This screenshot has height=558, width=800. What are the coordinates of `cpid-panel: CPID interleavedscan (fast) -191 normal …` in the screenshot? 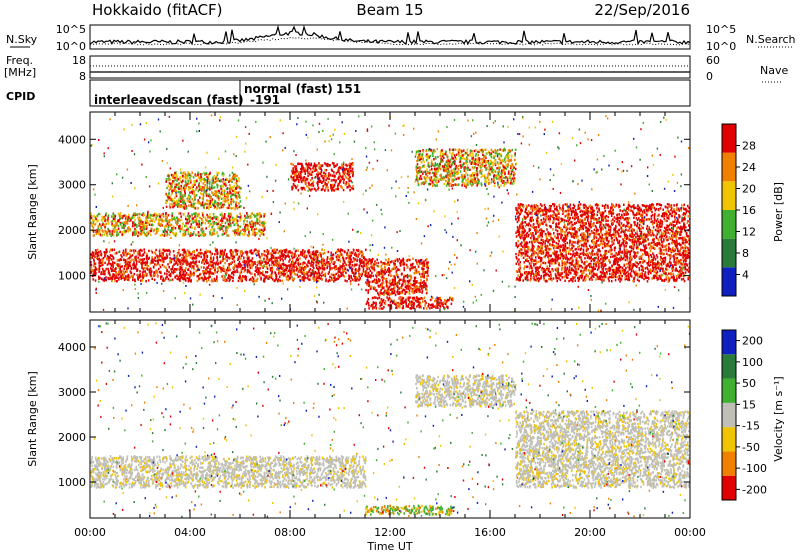 It's located at (348, 93).